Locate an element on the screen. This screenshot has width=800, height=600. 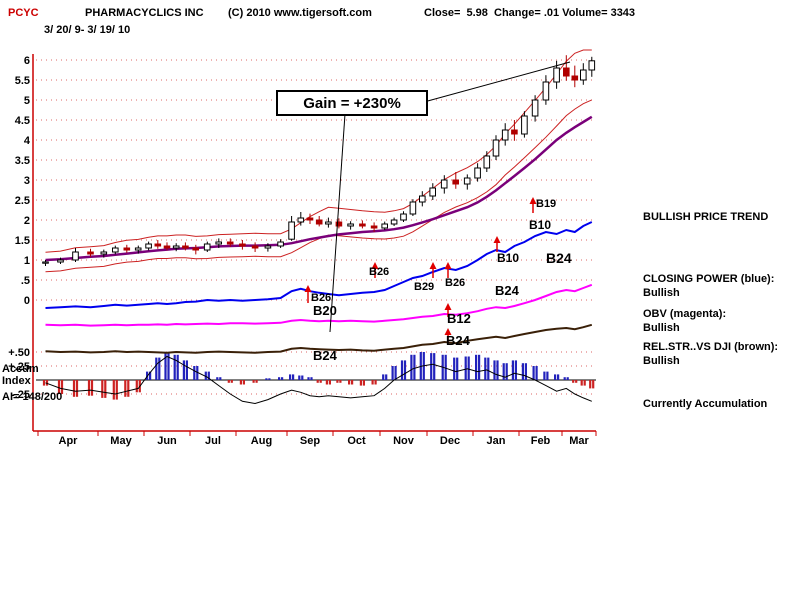
price-axis-label: 0 is located at coordinates (27, 301).